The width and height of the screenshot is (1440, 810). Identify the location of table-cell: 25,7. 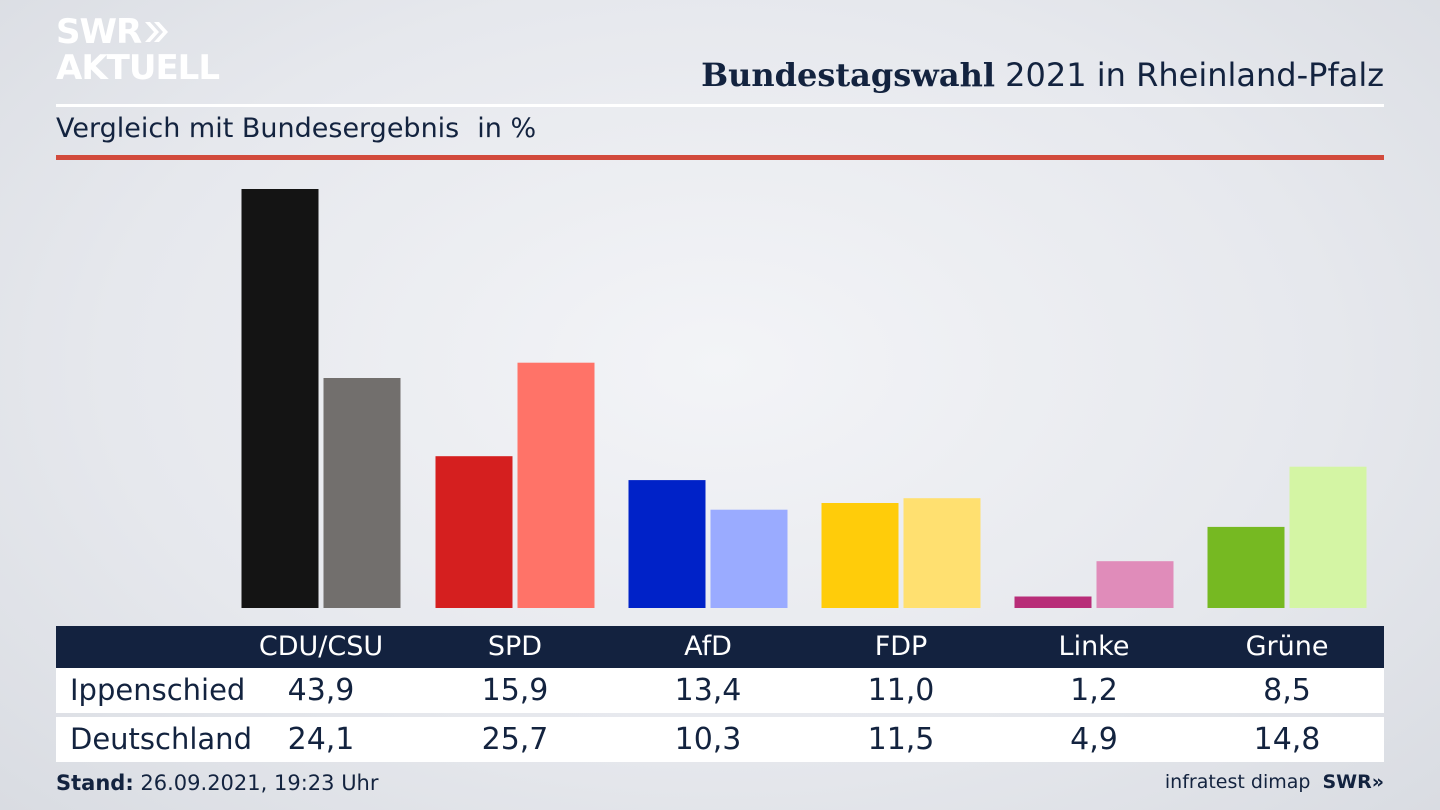
(515, 739).